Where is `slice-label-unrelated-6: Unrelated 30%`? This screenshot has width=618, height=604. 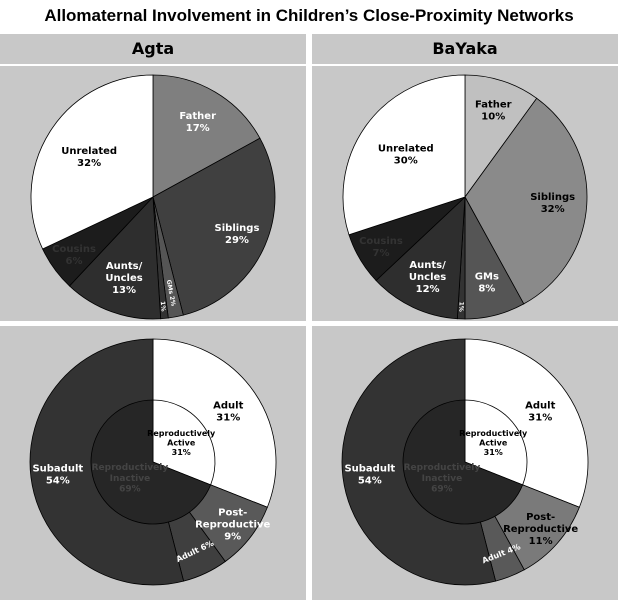 slice-label-unrelated-6: Unrelated 30% is located at coordinates (406, 154).